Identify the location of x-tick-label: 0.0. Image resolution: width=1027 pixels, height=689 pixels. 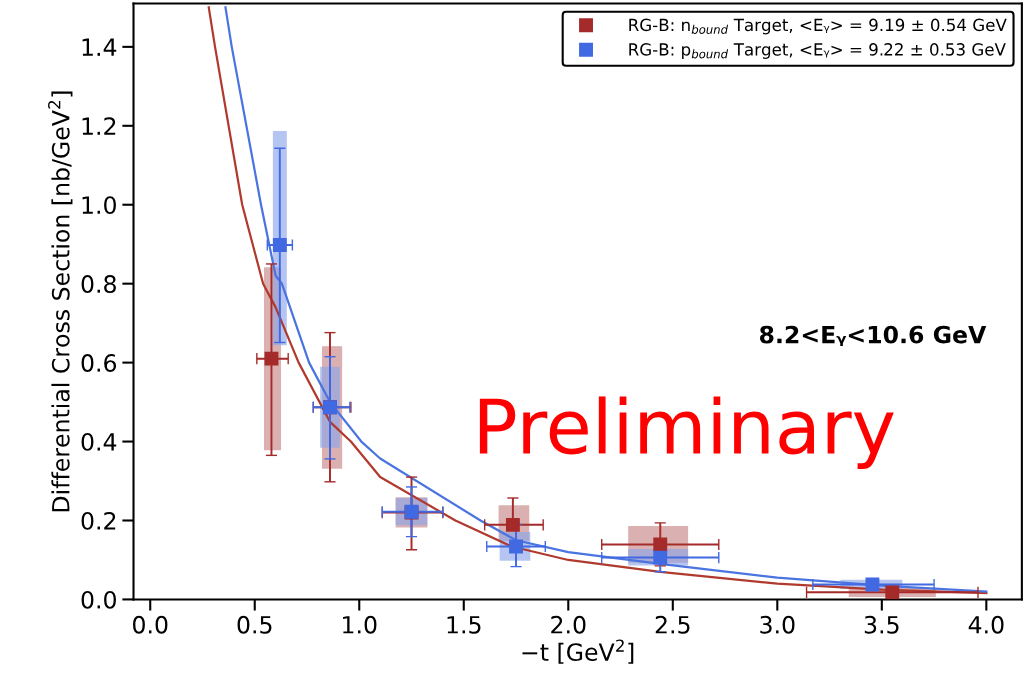
(150, 624).